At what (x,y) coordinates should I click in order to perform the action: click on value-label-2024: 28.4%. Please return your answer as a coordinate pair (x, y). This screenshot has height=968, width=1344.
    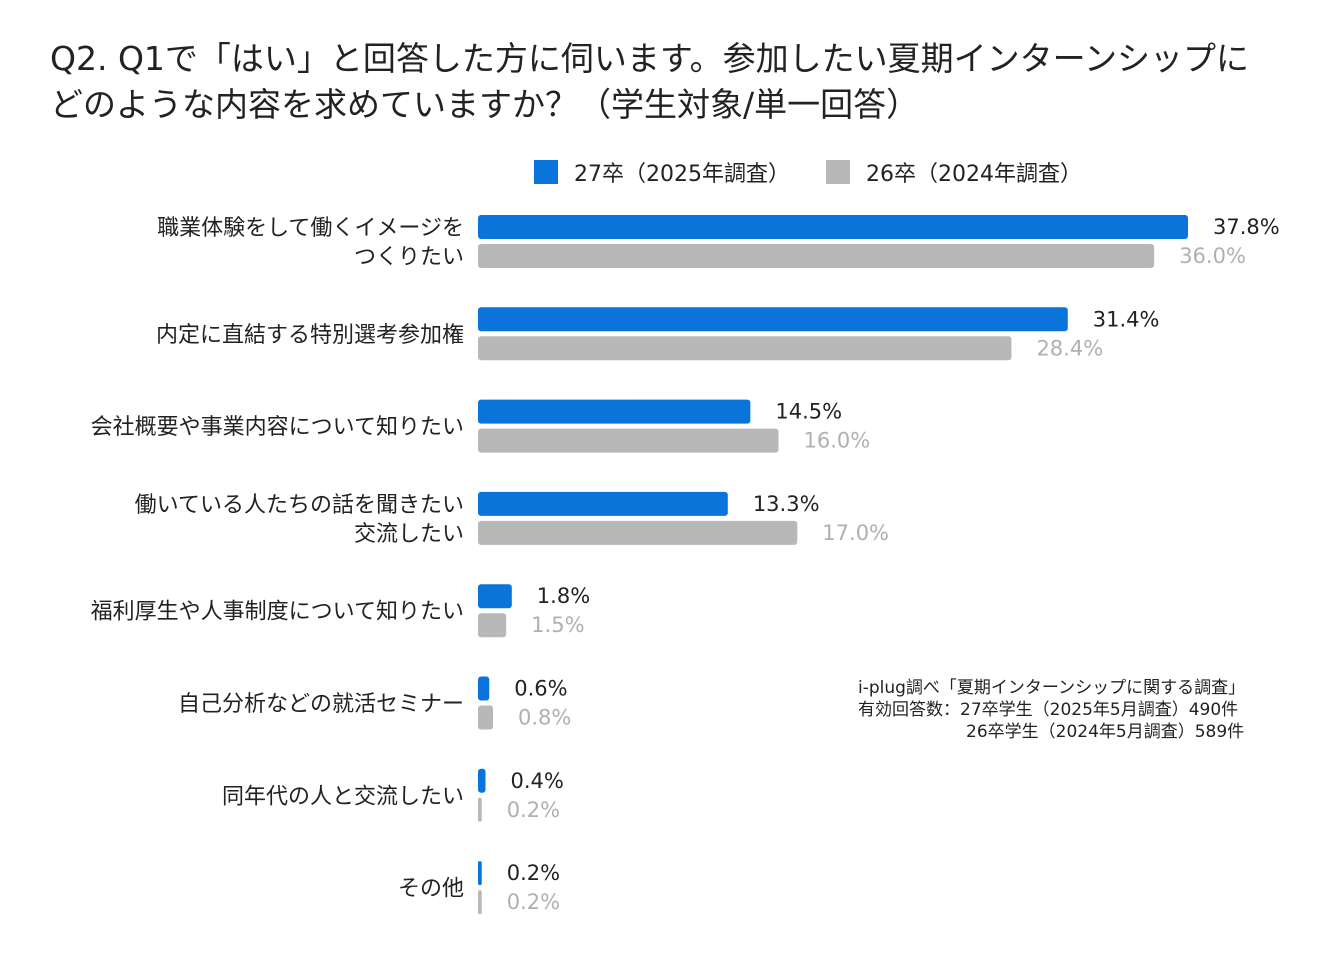
    Looking at the image, I should click on (1069, 348).